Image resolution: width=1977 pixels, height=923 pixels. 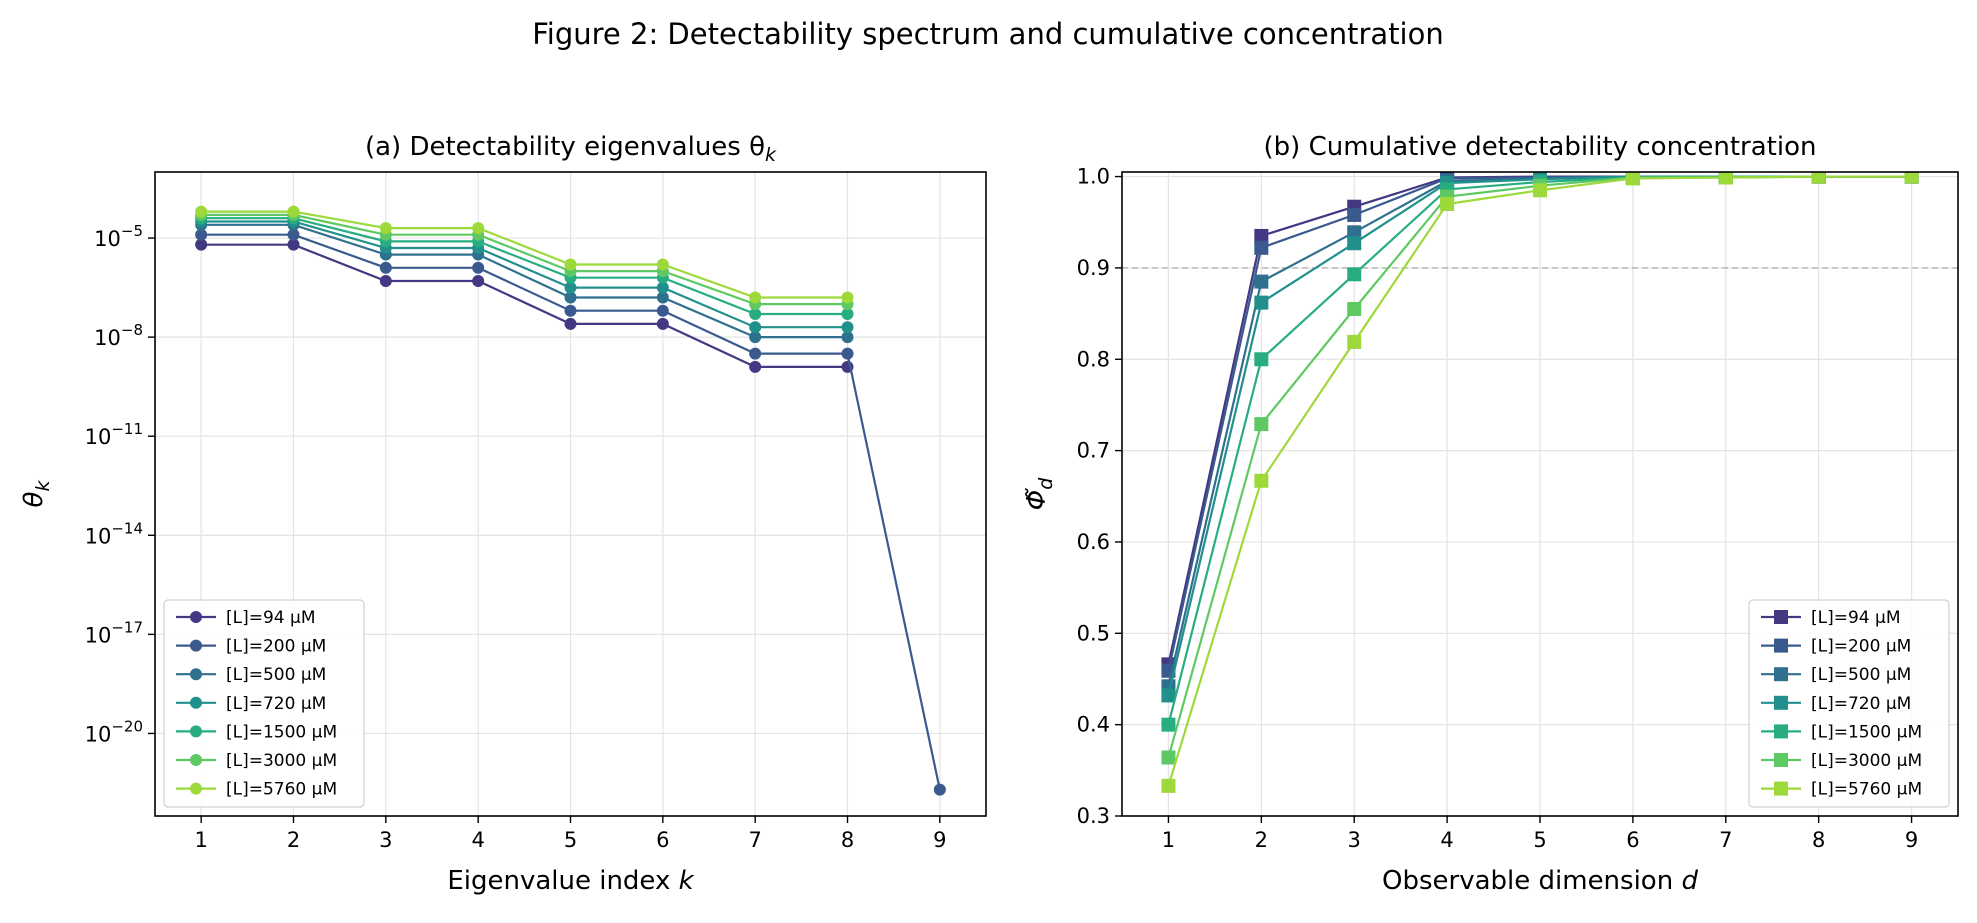 I want to click on legend-label: [L]=500 µM, so click(x=276, y=675).